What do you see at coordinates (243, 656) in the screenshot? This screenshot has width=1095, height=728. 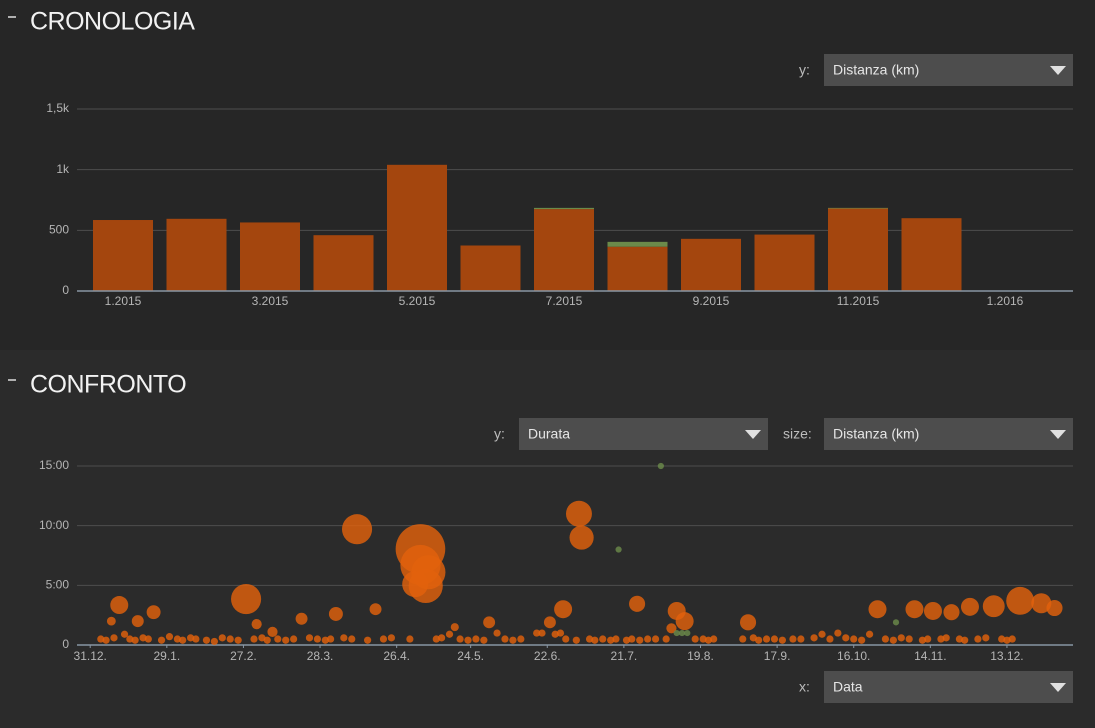 I see `x-tick-label: 27.2.` at bounding box center [243, 656].